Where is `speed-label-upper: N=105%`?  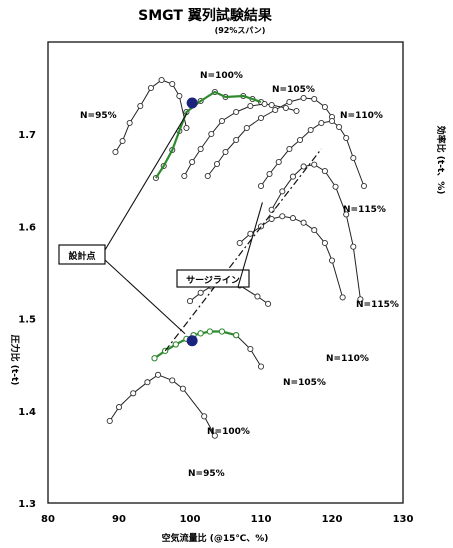
speed-label-upper: N=105% is located at coordinates (293, 90).